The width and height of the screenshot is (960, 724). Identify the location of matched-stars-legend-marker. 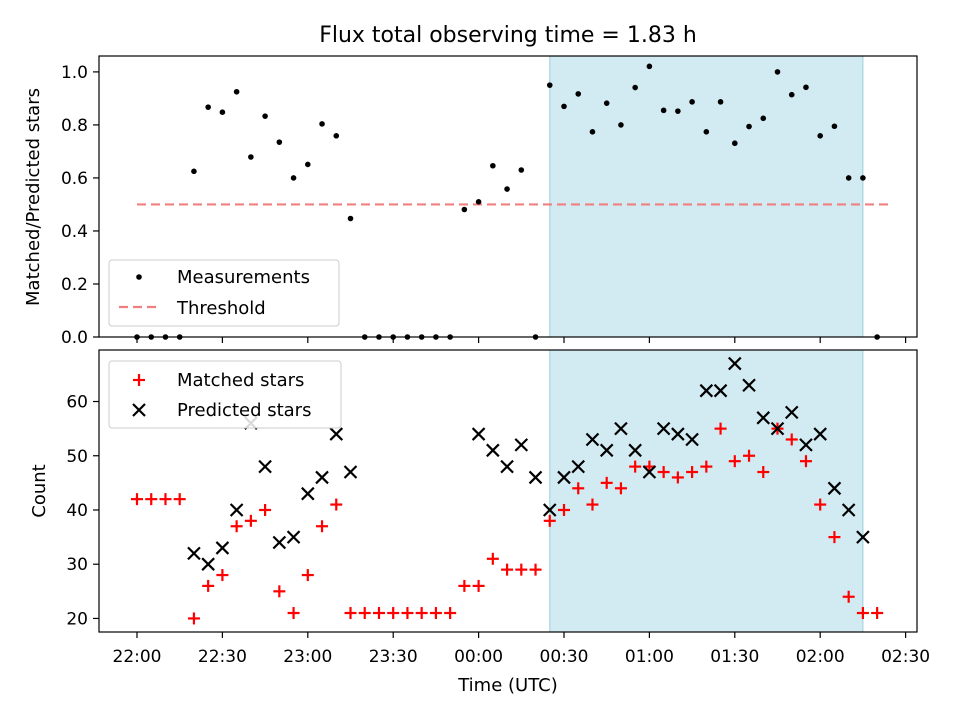
(139, 380).